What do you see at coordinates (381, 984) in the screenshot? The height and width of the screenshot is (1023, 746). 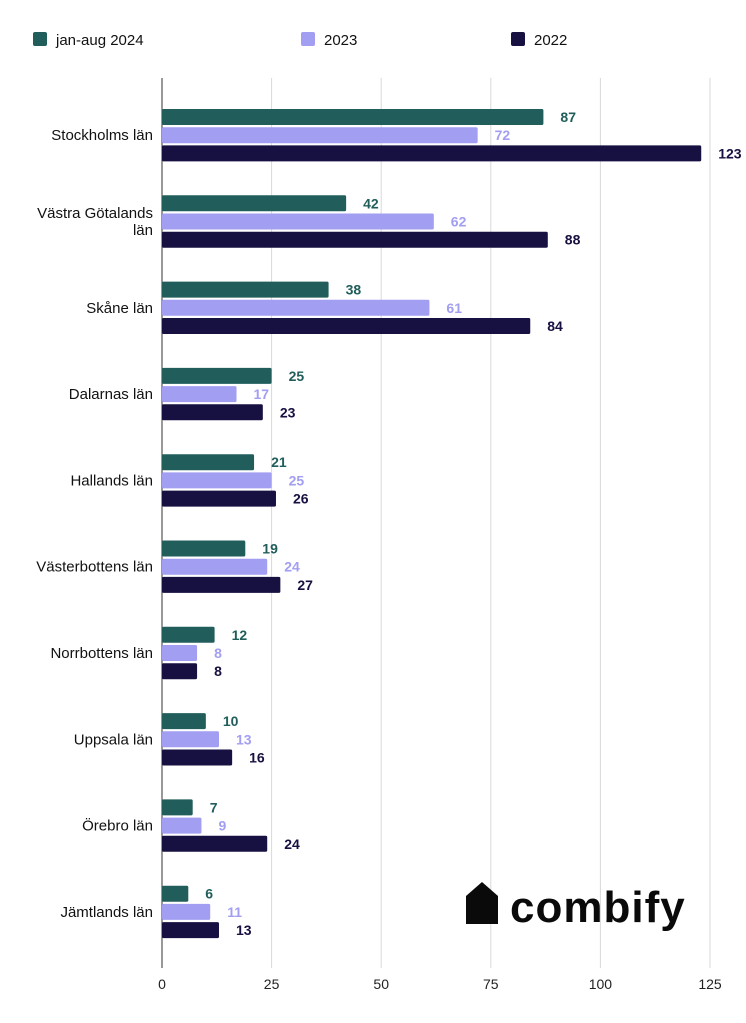 I see `tick-label: 50` at bounding box center [381, 984].